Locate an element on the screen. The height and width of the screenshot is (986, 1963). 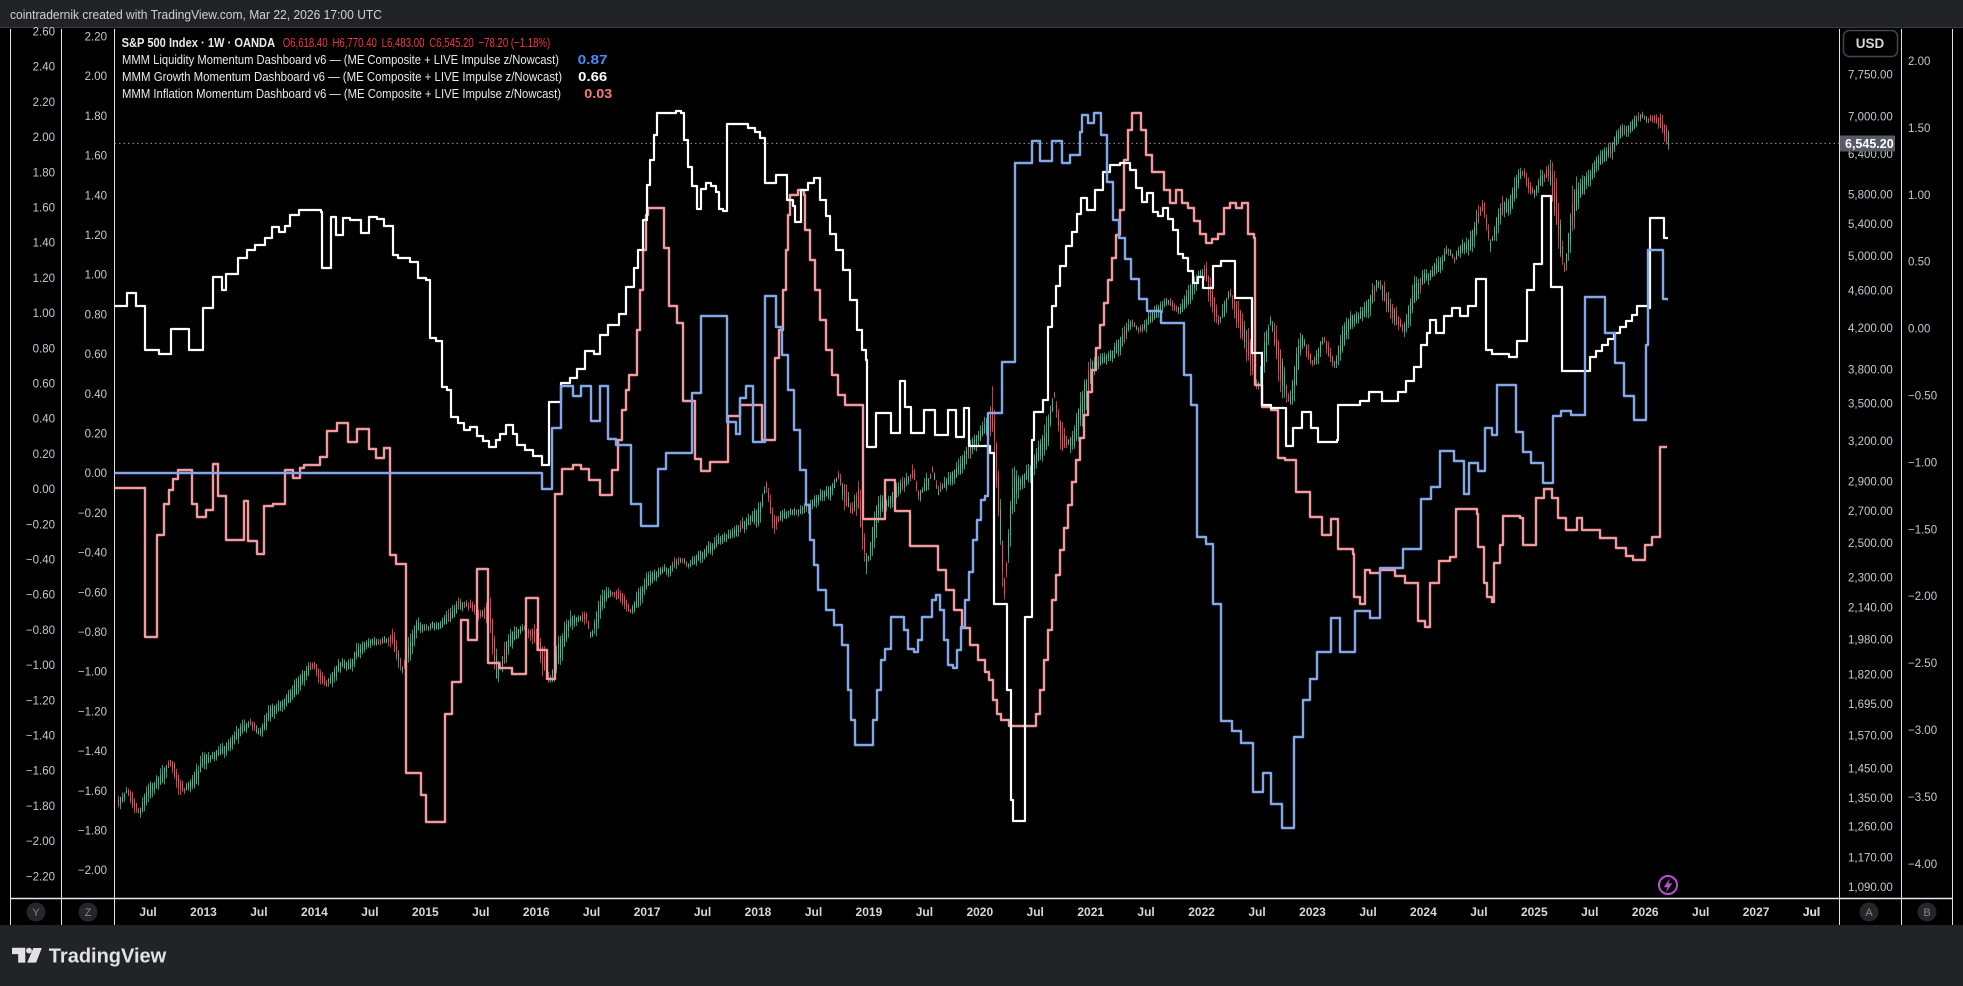
svg-text: 3,800.00 is located at coordinates (1870, 371).